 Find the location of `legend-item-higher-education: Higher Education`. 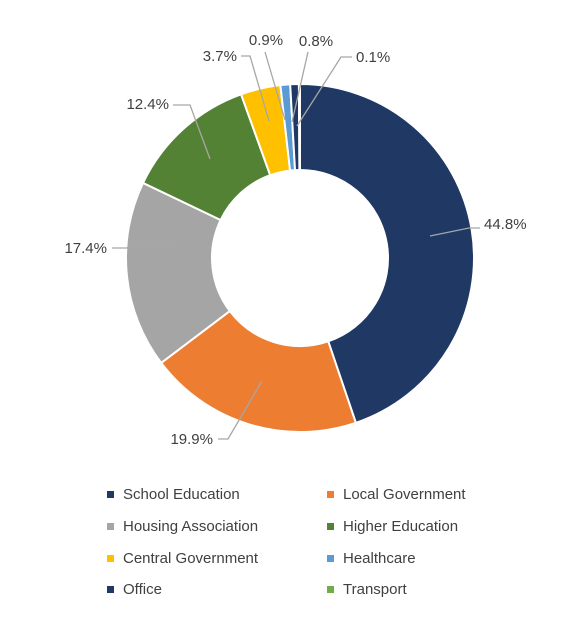

legend-item-higher-education: Higher Education is located at coordinates (427, 527).